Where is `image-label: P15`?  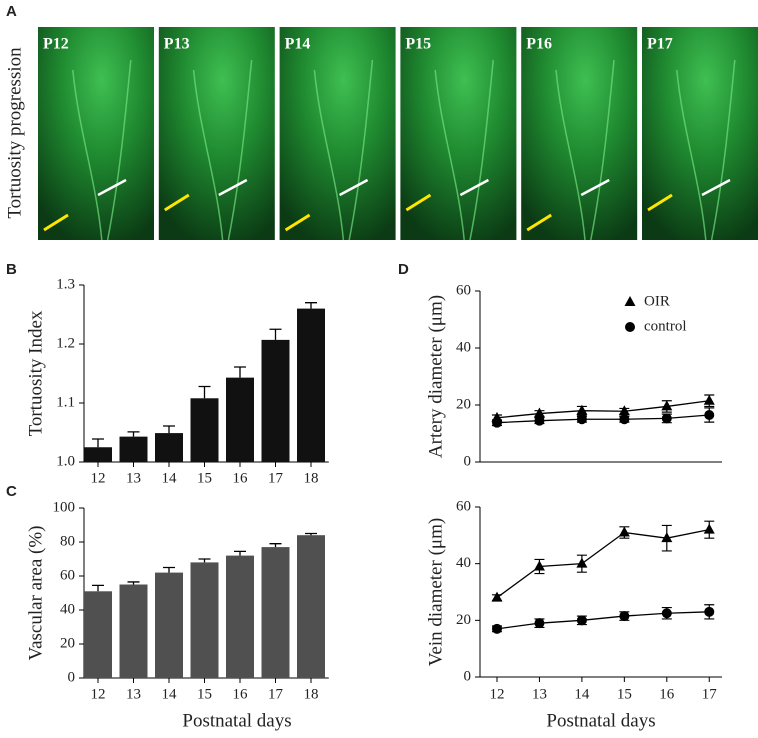 image-label: P15 is located at coordinates (418, 44).